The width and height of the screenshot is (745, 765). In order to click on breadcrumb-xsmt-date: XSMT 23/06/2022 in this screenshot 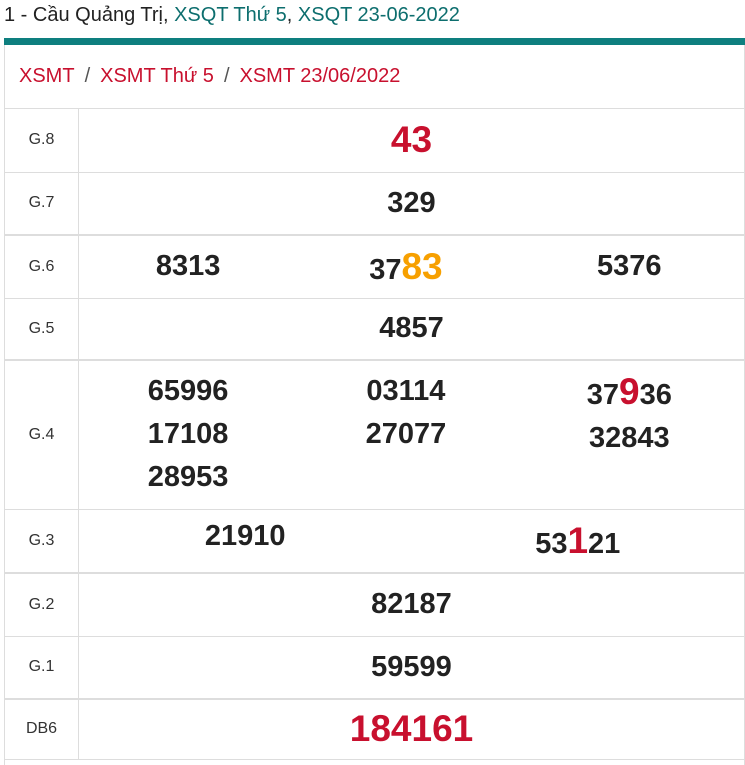, I will do `click(320, 76)`.